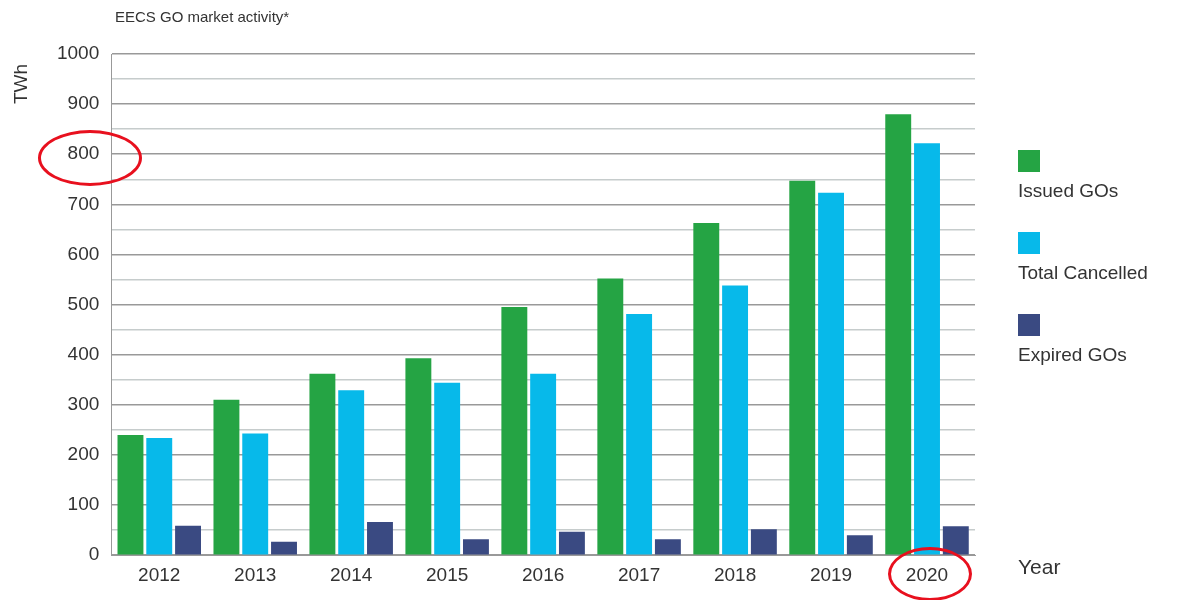 The image size is (1180, 600). What do you see at coordinates (202, 16) in the screenshot?
I see `chart-title: EECS GO market activity*` at bounding box center [202, 16].